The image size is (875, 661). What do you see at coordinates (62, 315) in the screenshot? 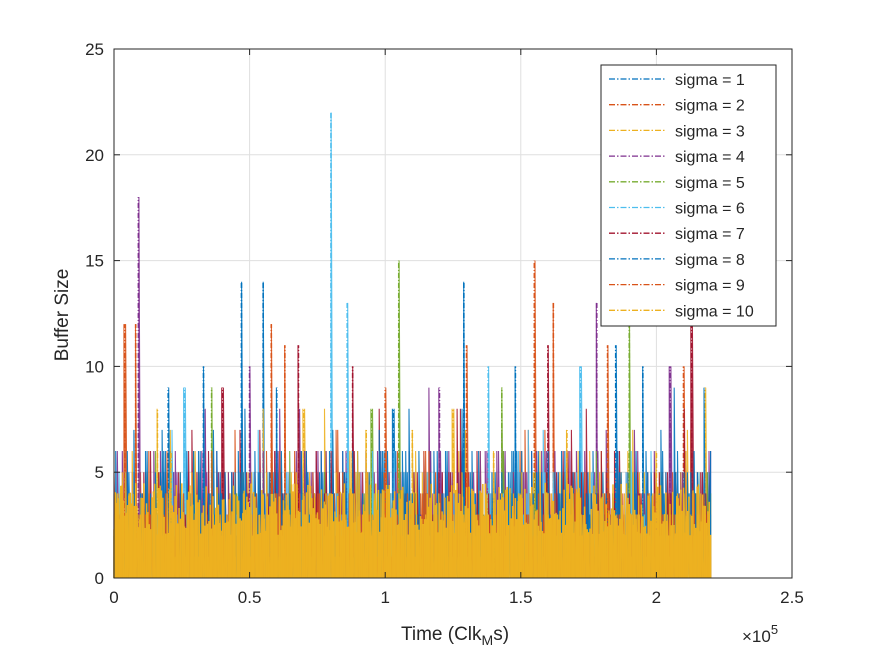
I see `y-axis-label: Buffer Size` at bounding box center [62, 315].